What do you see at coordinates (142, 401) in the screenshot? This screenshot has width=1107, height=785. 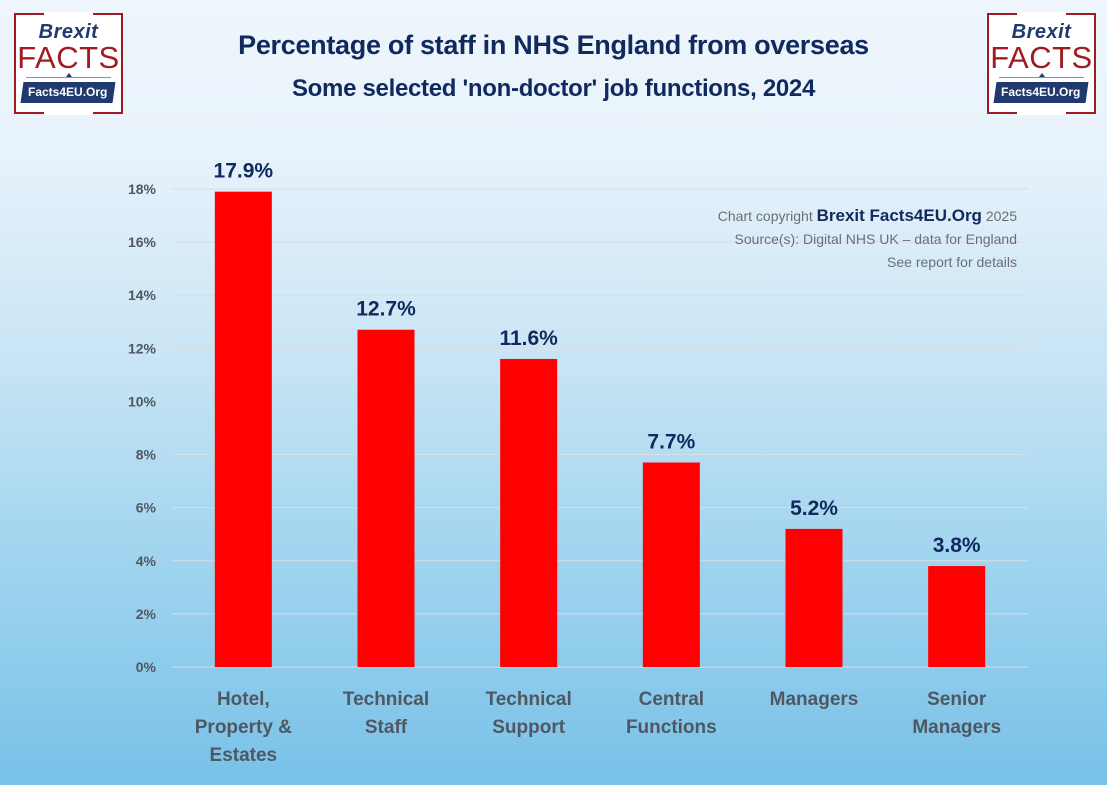 I see `y-tick-label: 10%` at bounding box center [142, 401].